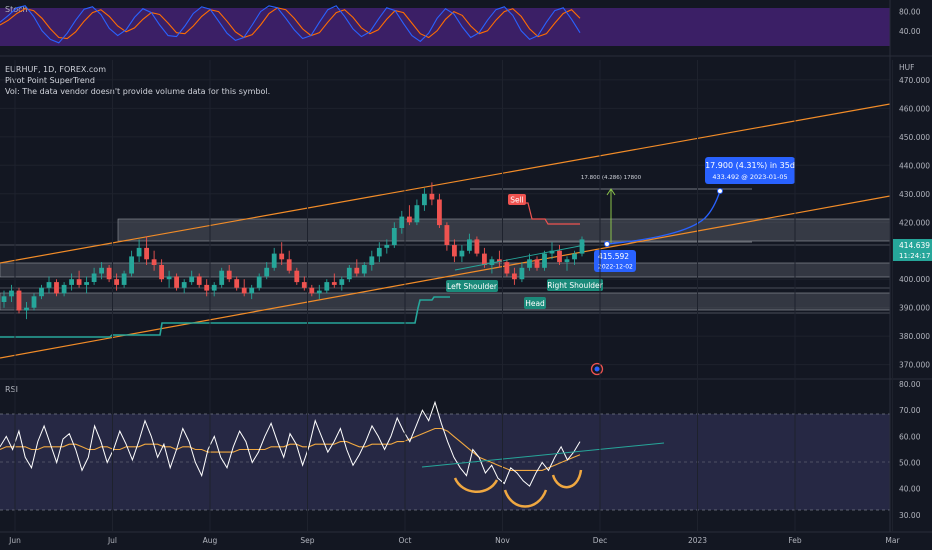  I want to click on right-shoulder-label: Right Shoulder, so click(575, 285).